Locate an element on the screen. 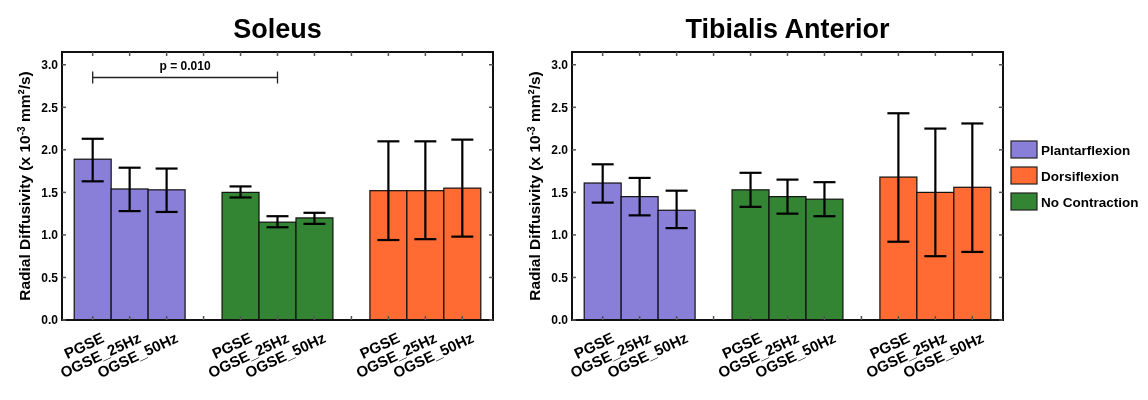 Image resolution: width=1148 pixels, height=400 pixels. legend-label: Dorsiflexion is located at coordinates (1080, 176).